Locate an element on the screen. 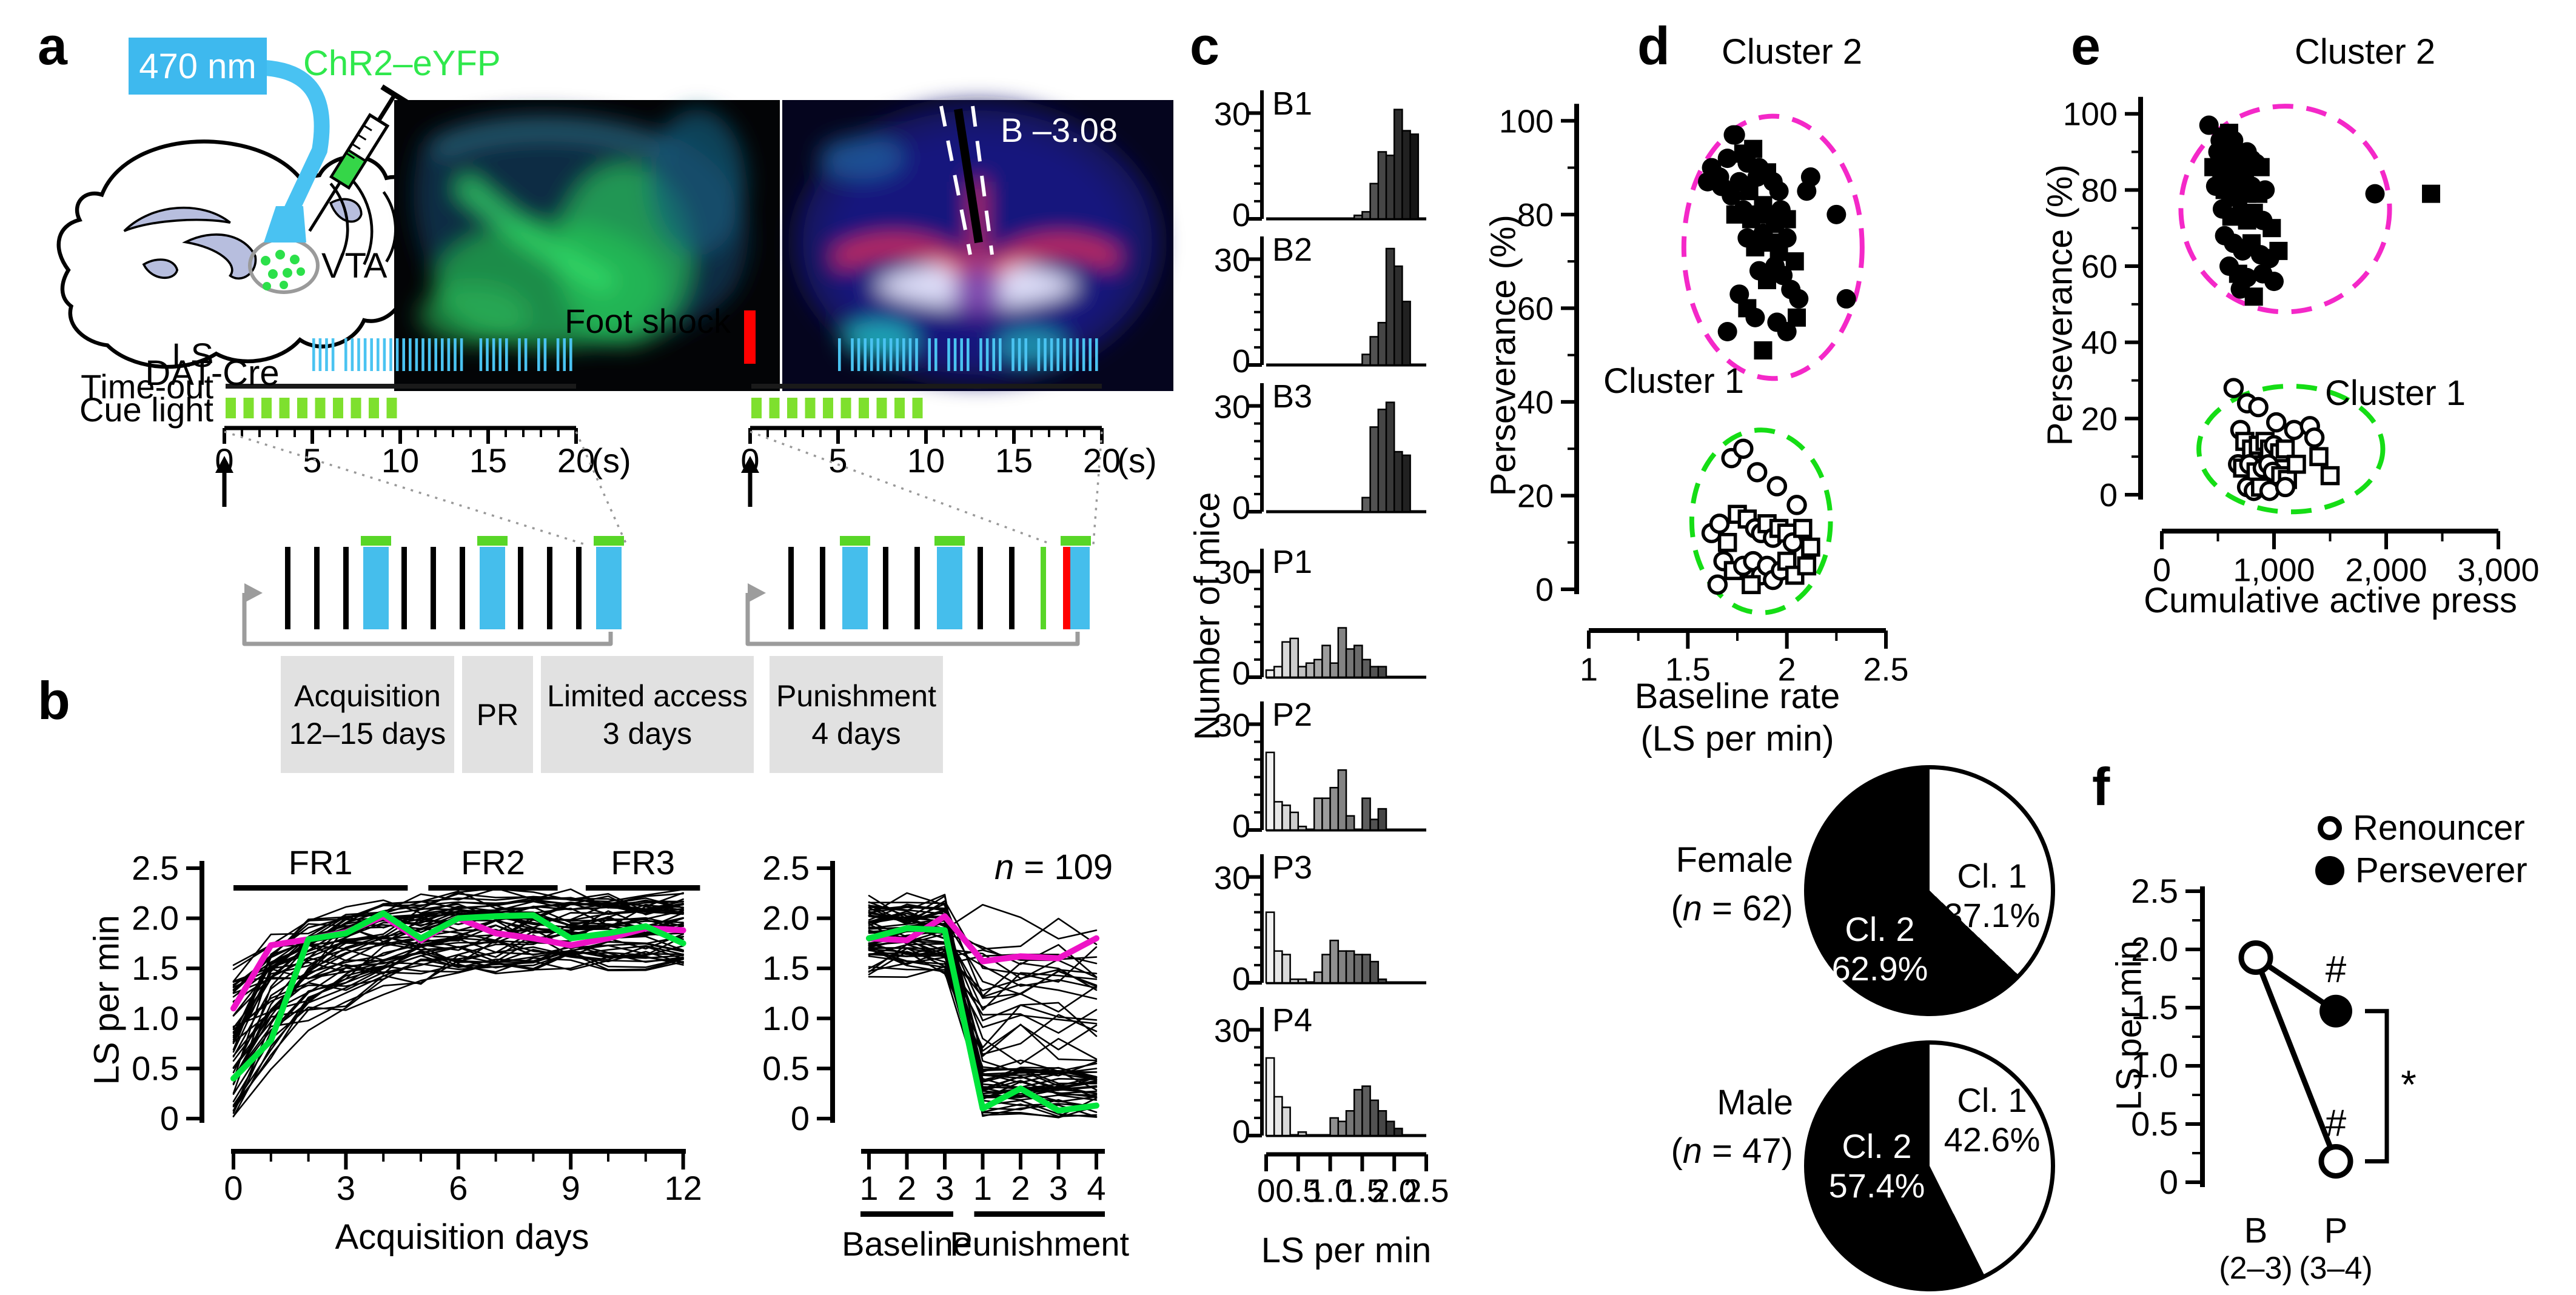 The height and width of the screenshot is (1295, 2576). c-hist-P4: 30 0 P4 is located at coordinates (1320, 1076).